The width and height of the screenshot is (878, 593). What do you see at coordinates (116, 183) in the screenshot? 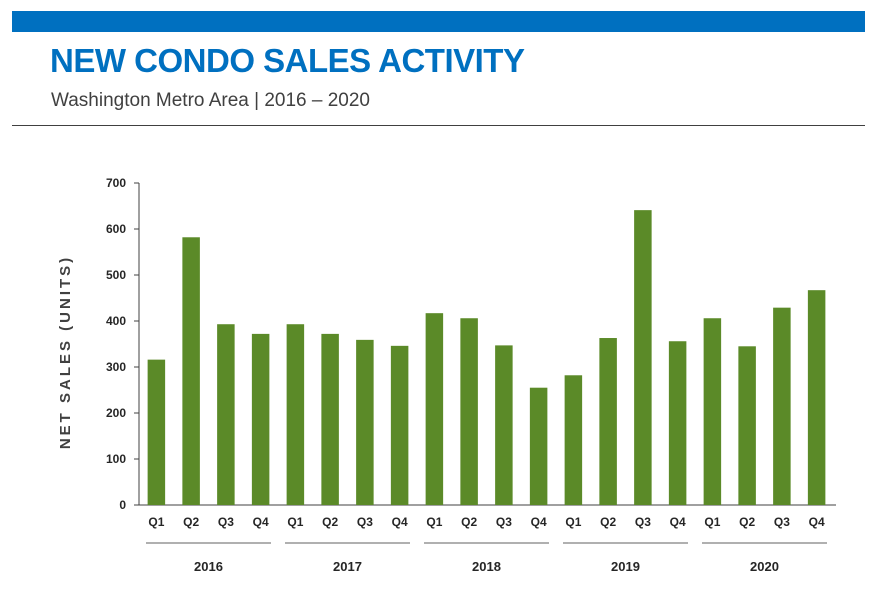
I see `y-tick-label: 700` at bounding box center [116, 183].